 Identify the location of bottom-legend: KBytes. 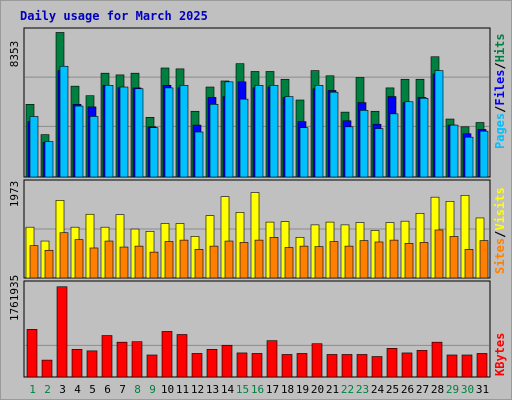
(500, 354).